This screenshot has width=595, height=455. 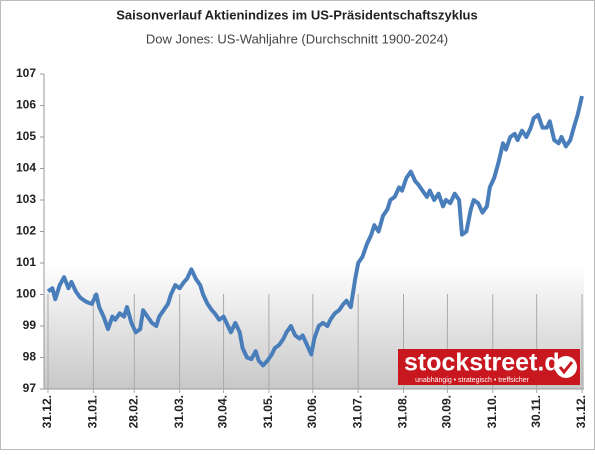 I want to click on y-tick-label: 103, so click(x=26, y=199).